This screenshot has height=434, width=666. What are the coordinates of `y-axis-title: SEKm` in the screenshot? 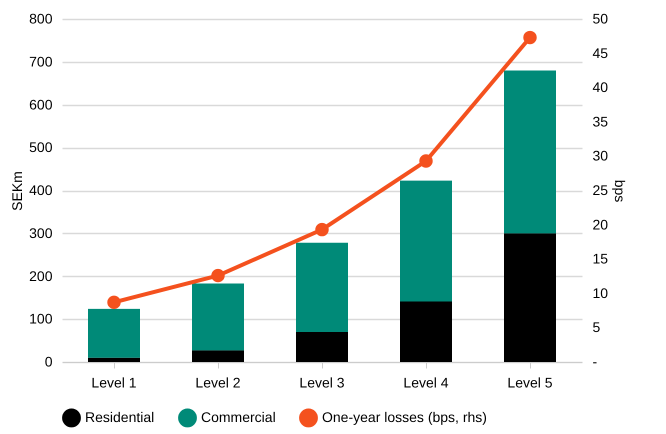 It's located at (17, 191).